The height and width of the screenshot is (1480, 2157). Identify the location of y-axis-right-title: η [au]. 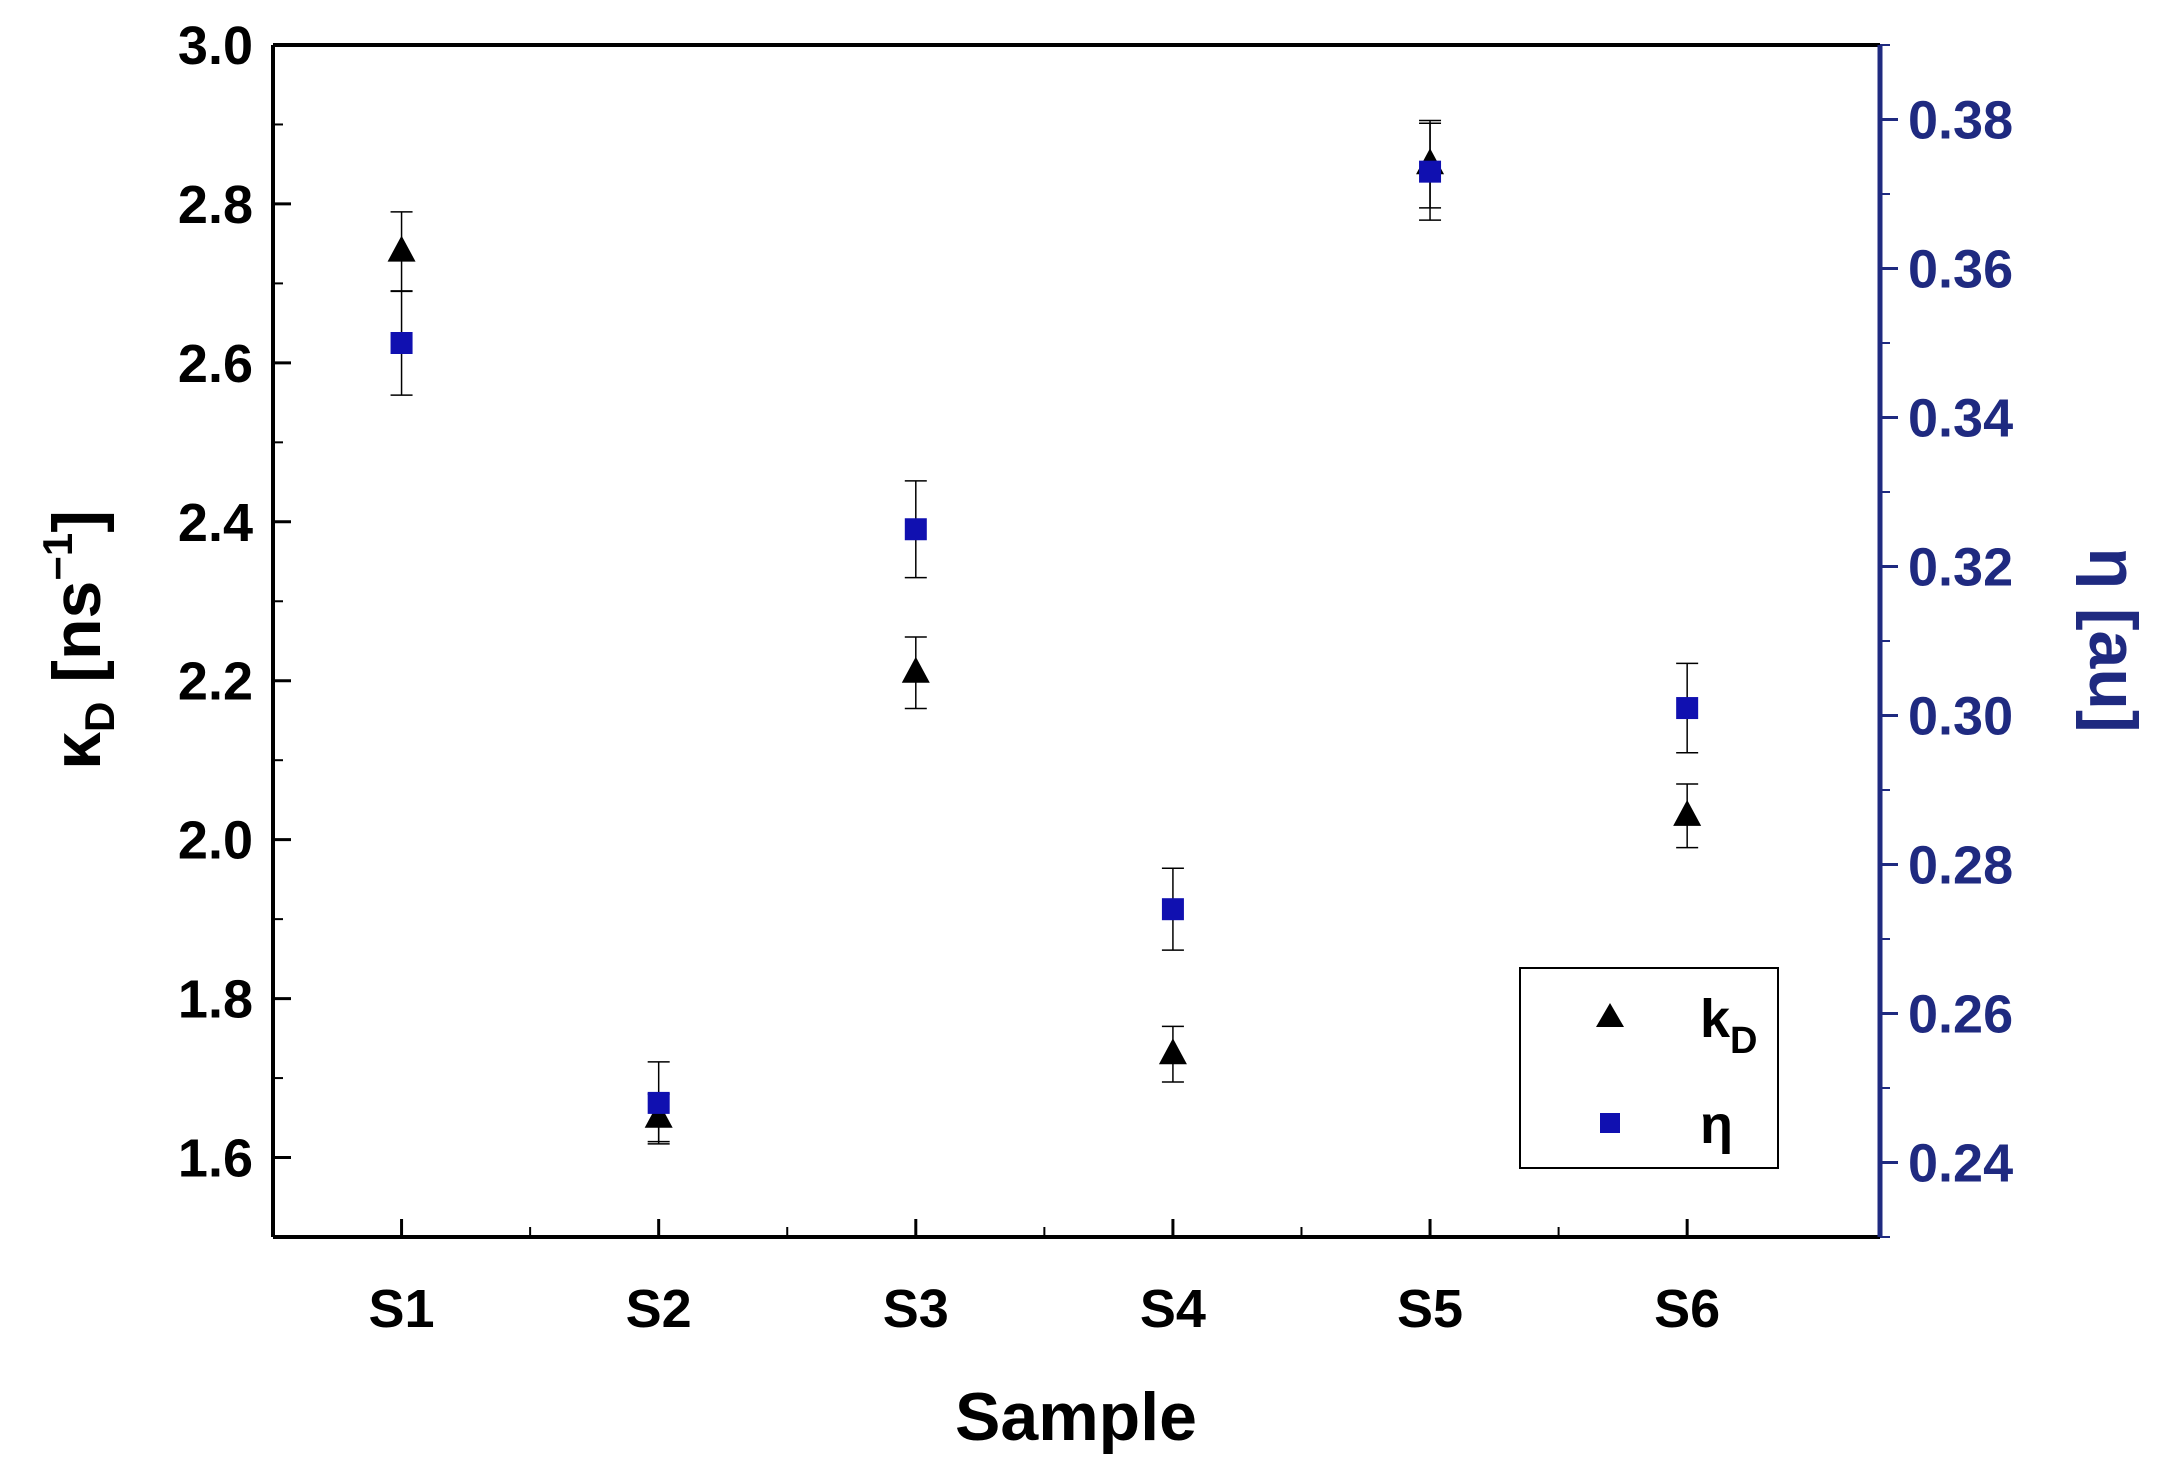
(2113, 639).